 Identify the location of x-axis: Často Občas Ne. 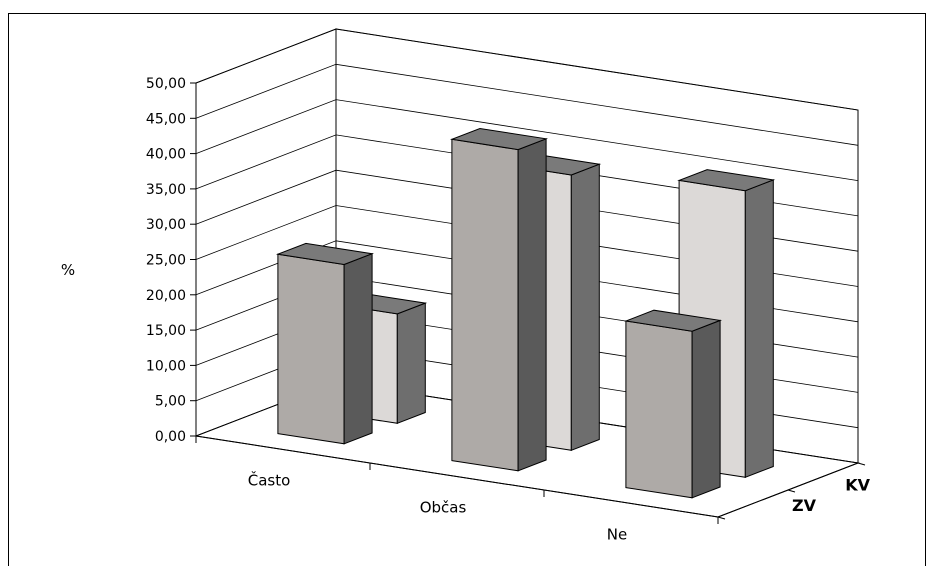
(457, 489).